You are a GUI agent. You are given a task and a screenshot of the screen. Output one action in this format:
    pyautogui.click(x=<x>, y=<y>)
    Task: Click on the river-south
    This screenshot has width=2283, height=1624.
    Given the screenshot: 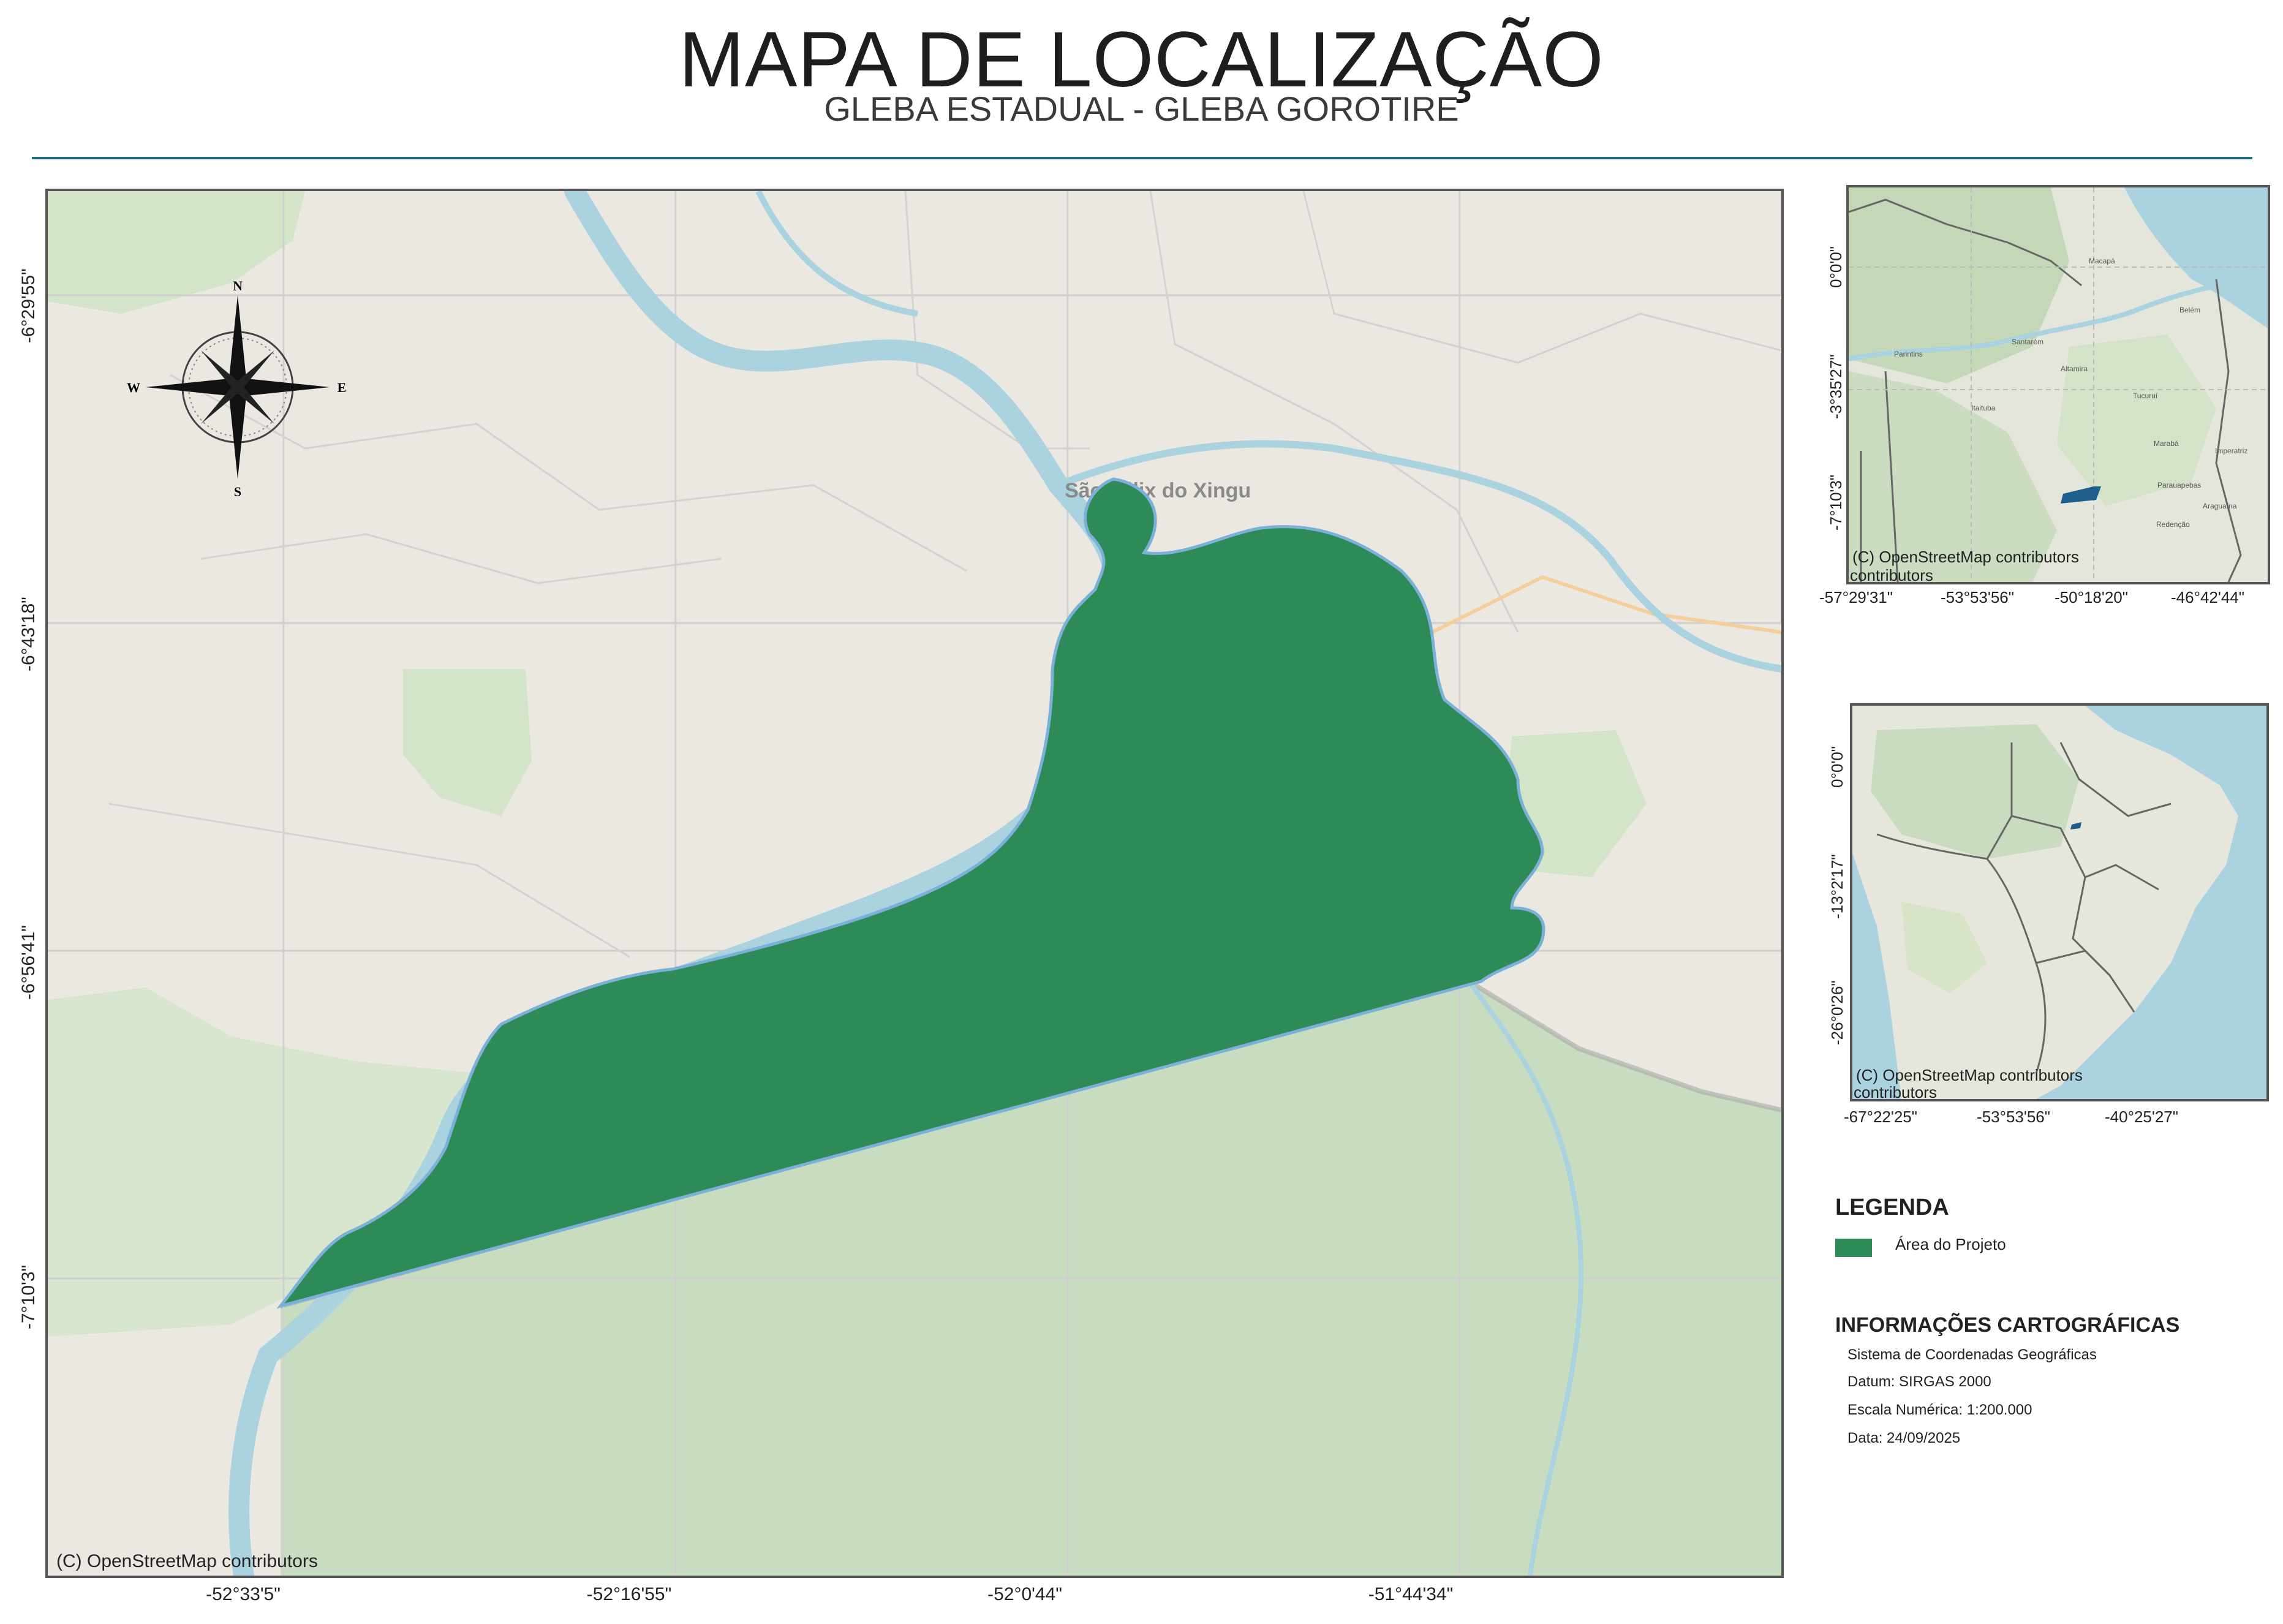 What is the action you would take?
    pyautogui.click(x=1525, y=1278)
    